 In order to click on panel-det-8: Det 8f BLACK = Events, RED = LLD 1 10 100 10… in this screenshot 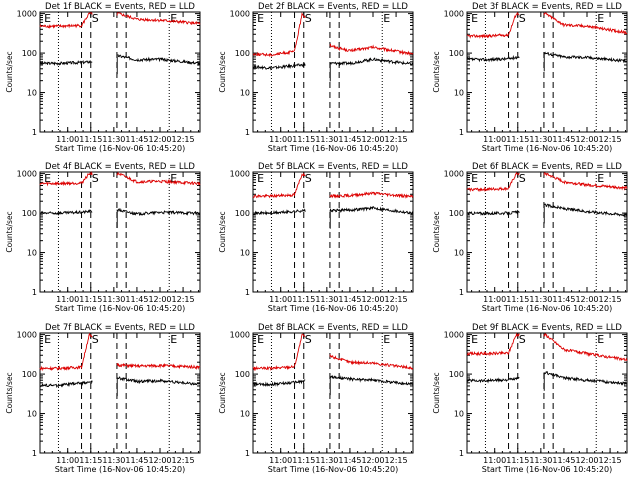, I will do `click(316, 398)`.